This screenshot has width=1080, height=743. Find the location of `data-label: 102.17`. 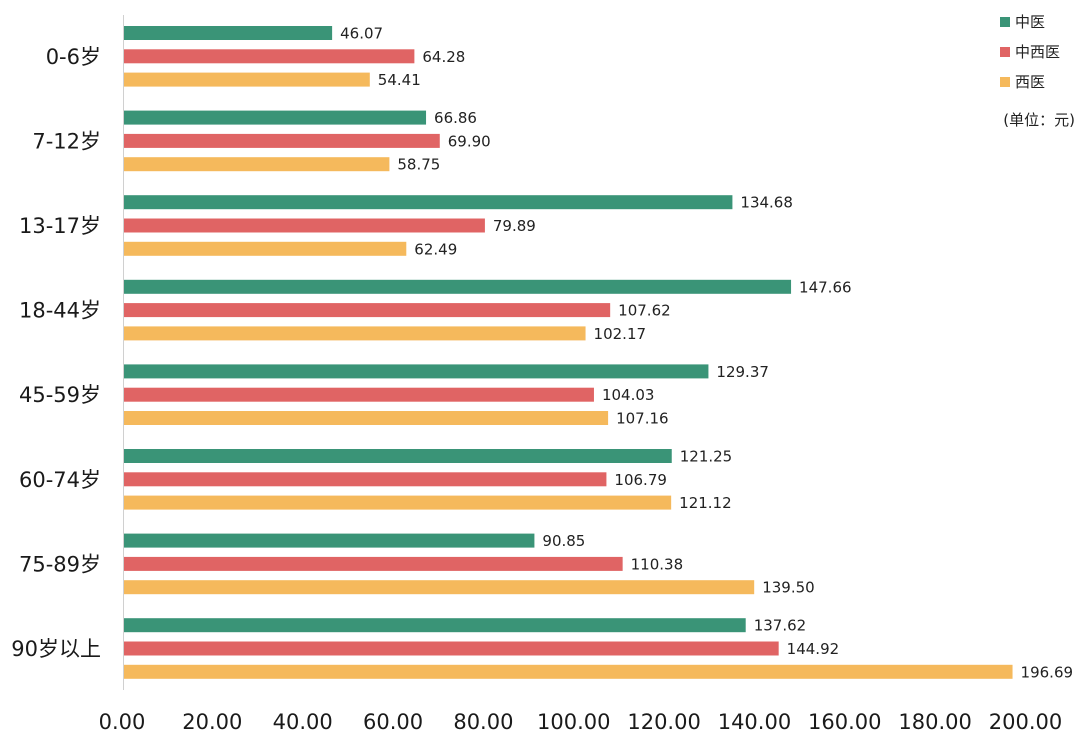

data-label: 102.17 is located at coordinates (620, 334).